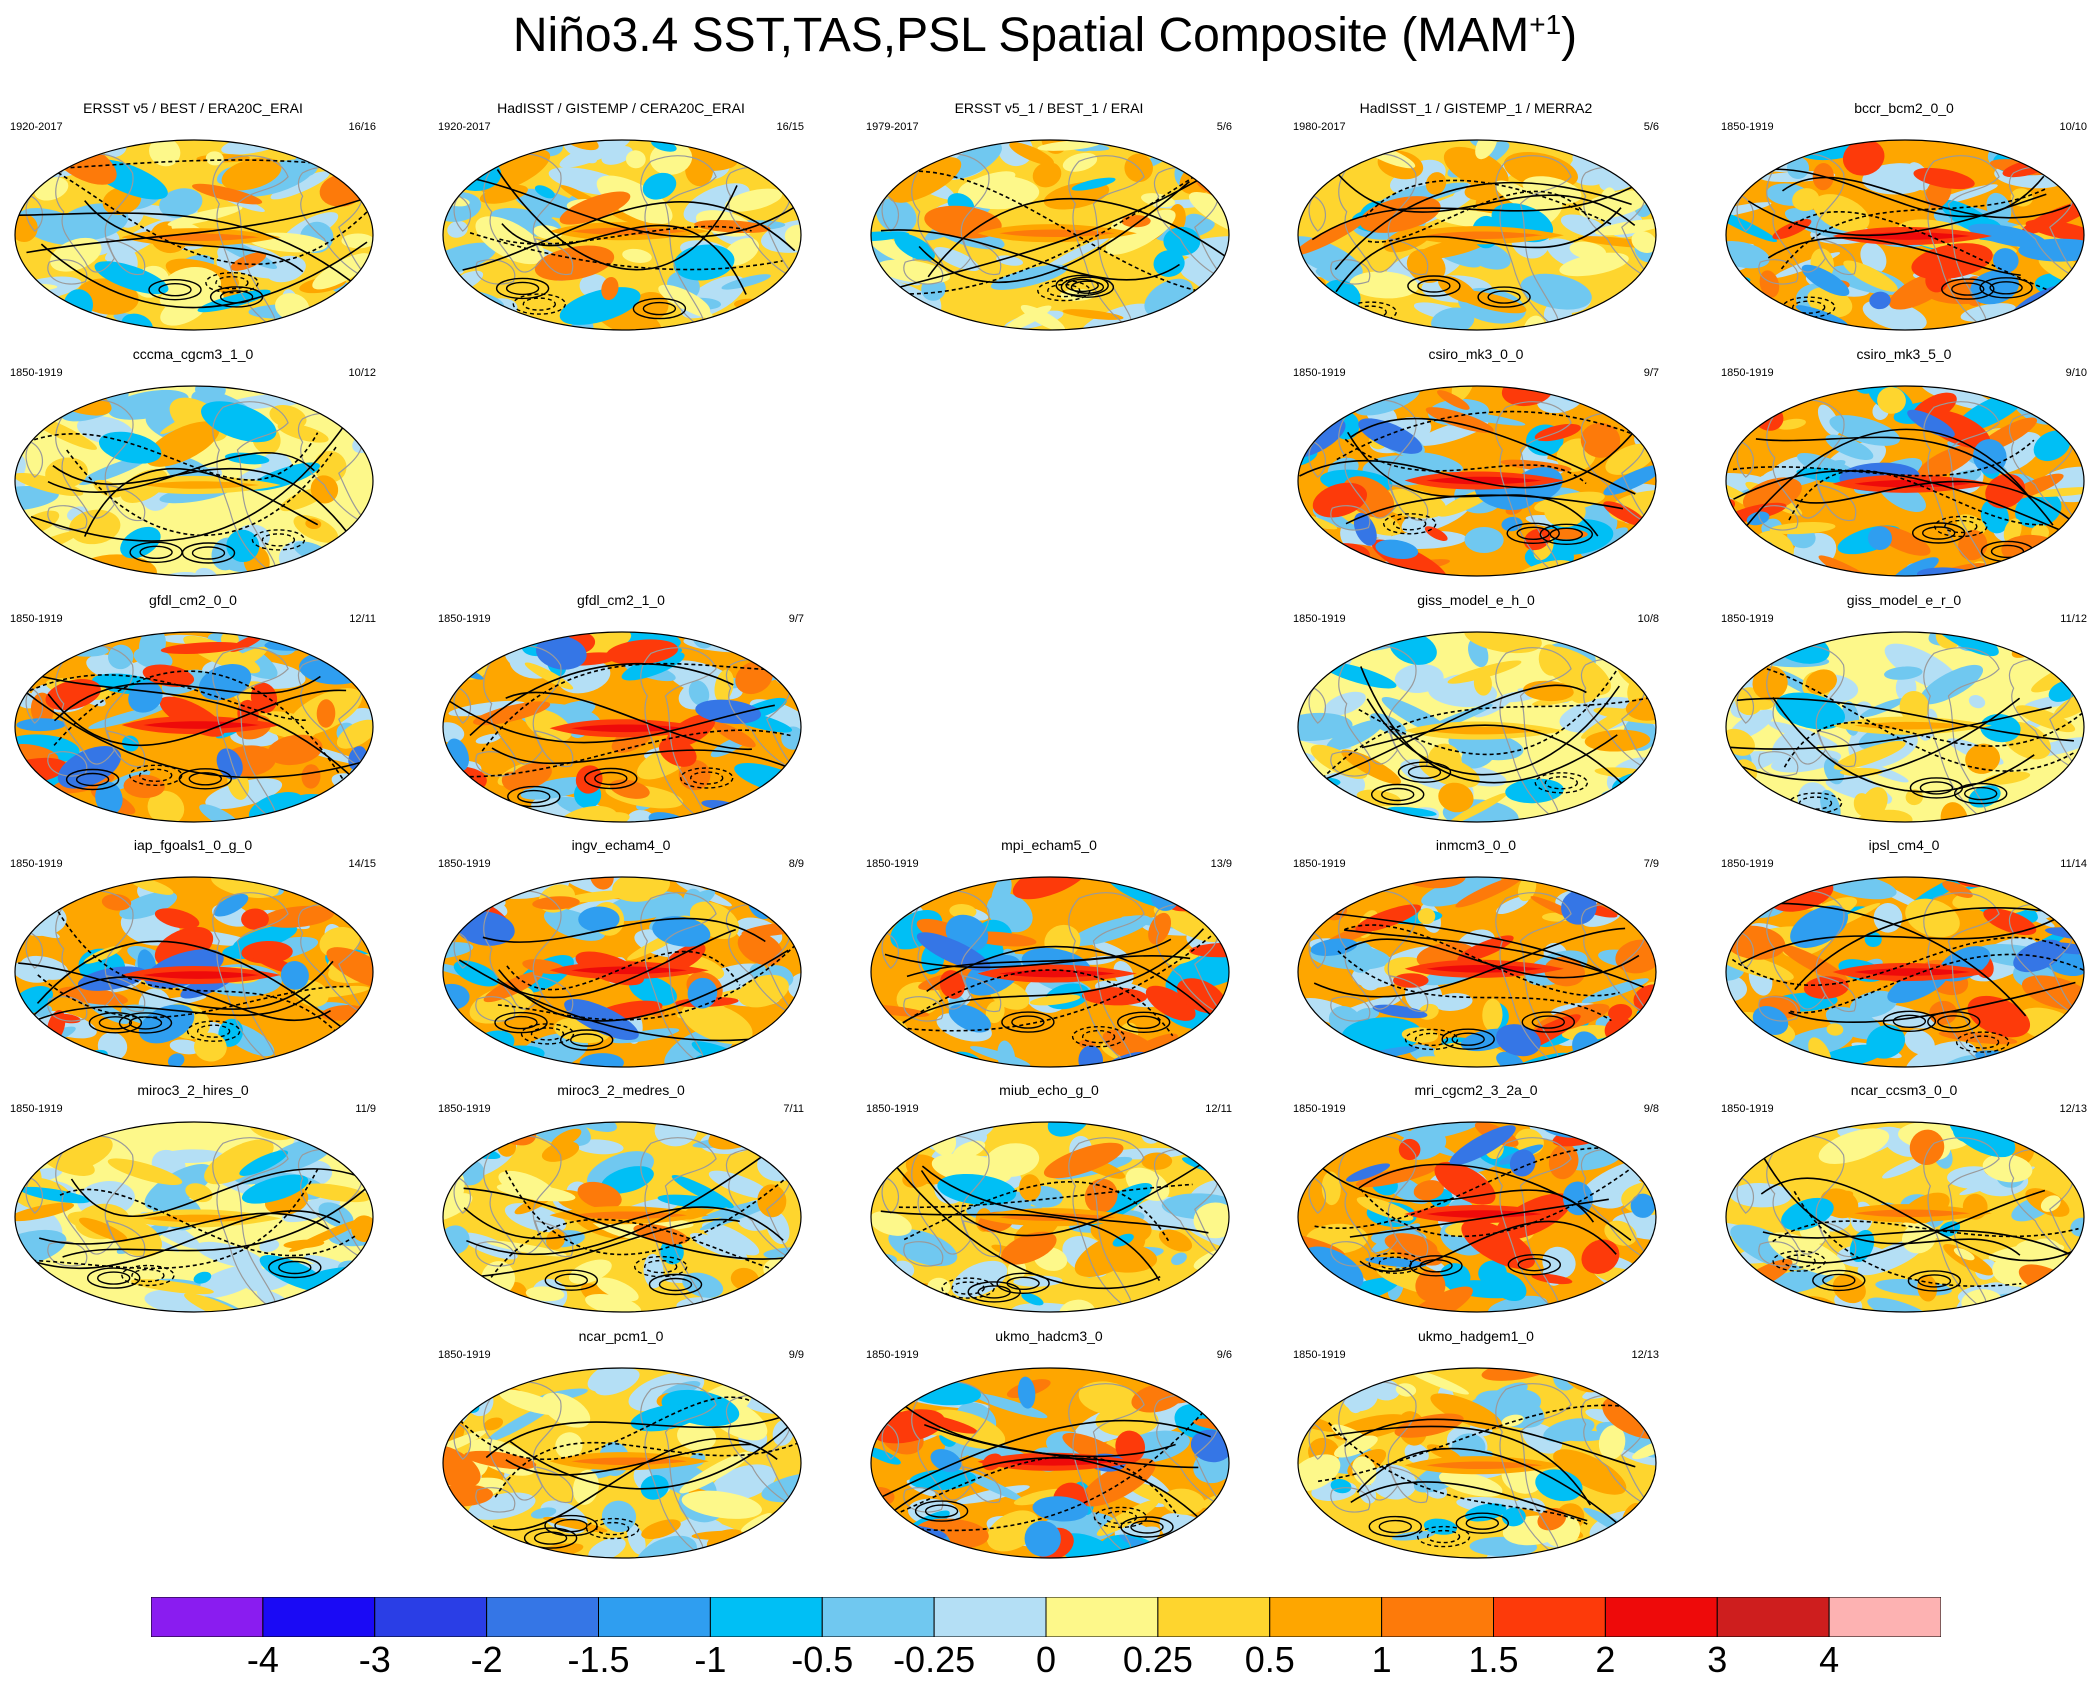 Image resolution: width=2090 pixels, height=1688 pixels. Describe the element at coordinates (1651, 127) in the screenshot. I see `panel-event-counts: 5/6` at that location.